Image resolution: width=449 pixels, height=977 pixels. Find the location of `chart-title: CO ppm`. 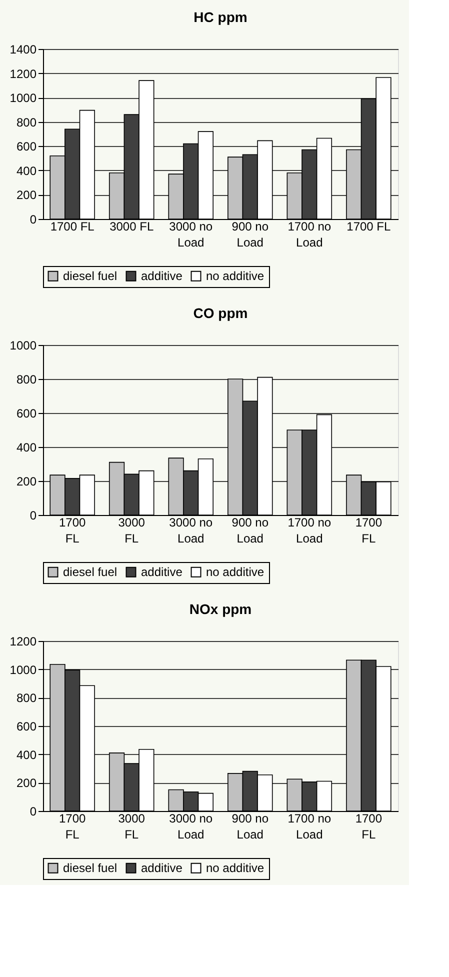

chart-title: CO ppm is located at coordinates (220, 313).